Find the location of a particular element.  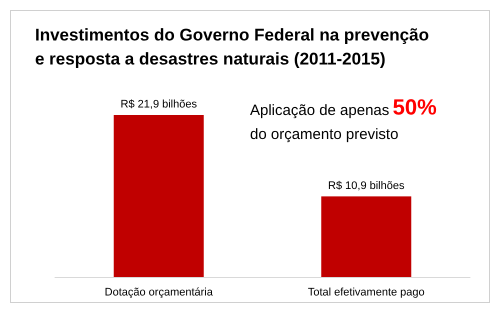

x-tick-label: Total efetivamente pago is located at coordinates (366, 292).